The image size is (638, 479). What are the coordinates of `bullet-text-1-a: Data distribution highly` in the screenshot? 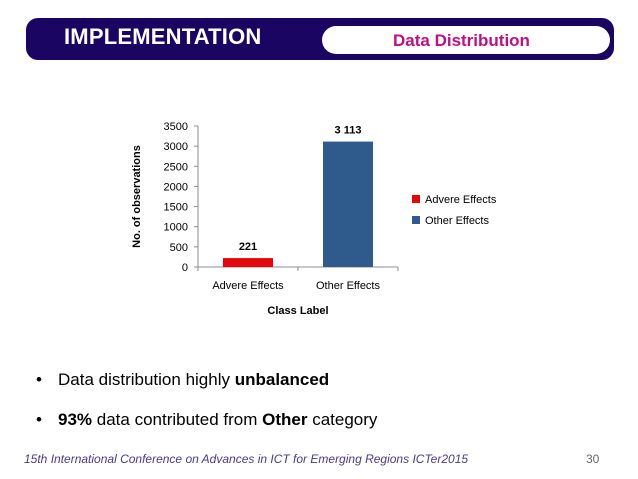 It's located at (146, 379).